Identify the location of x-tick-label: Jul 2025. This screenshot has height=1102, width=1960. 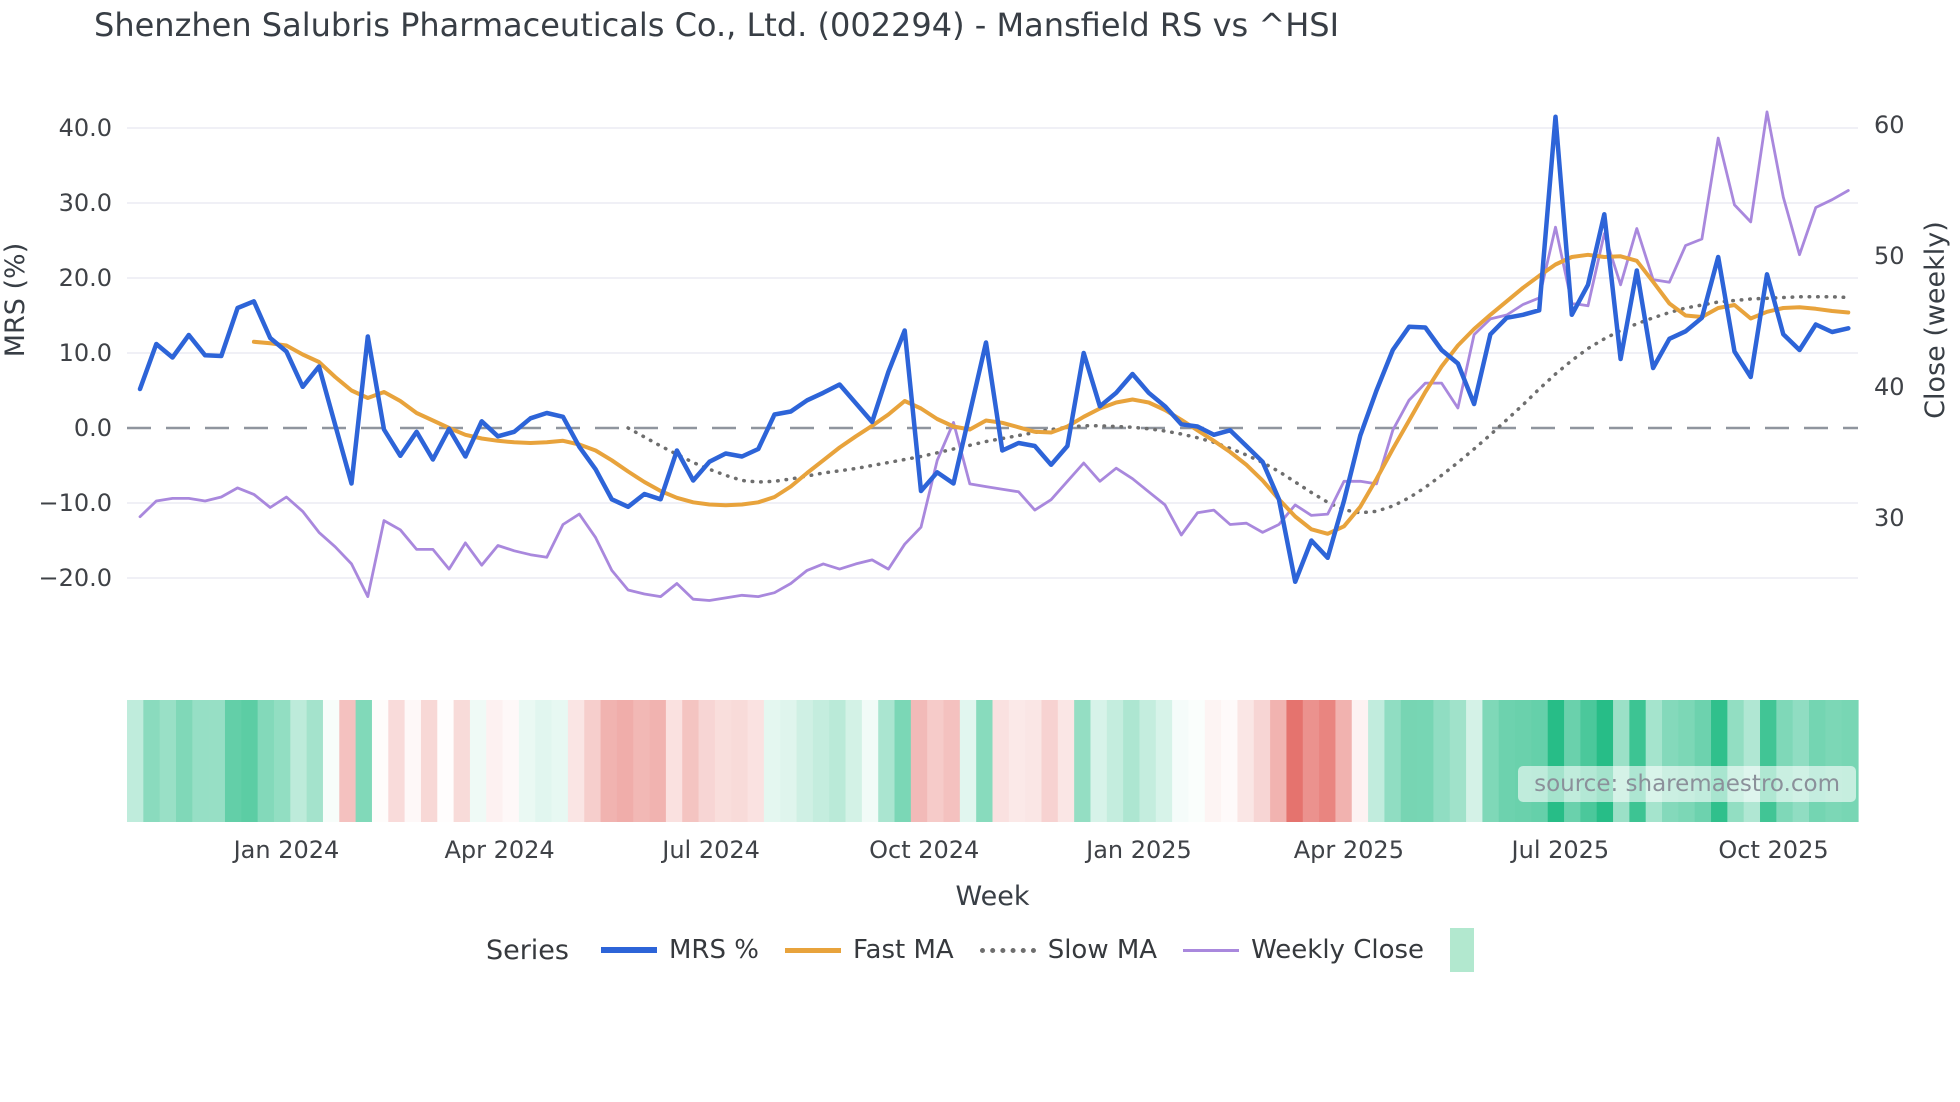
(1560, 850).